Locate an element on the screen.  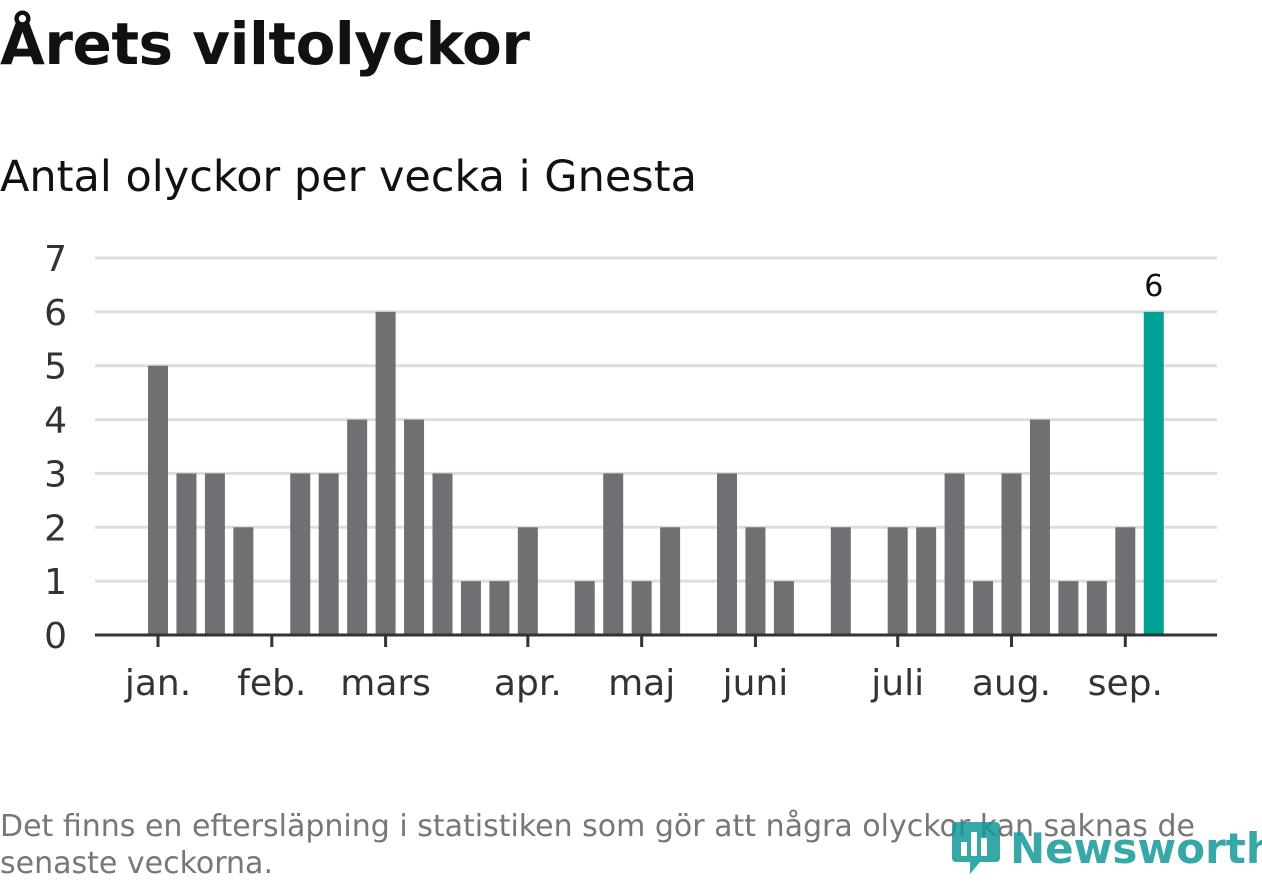
logo-text: Newsworthy is located at coordinates (1136, 848).